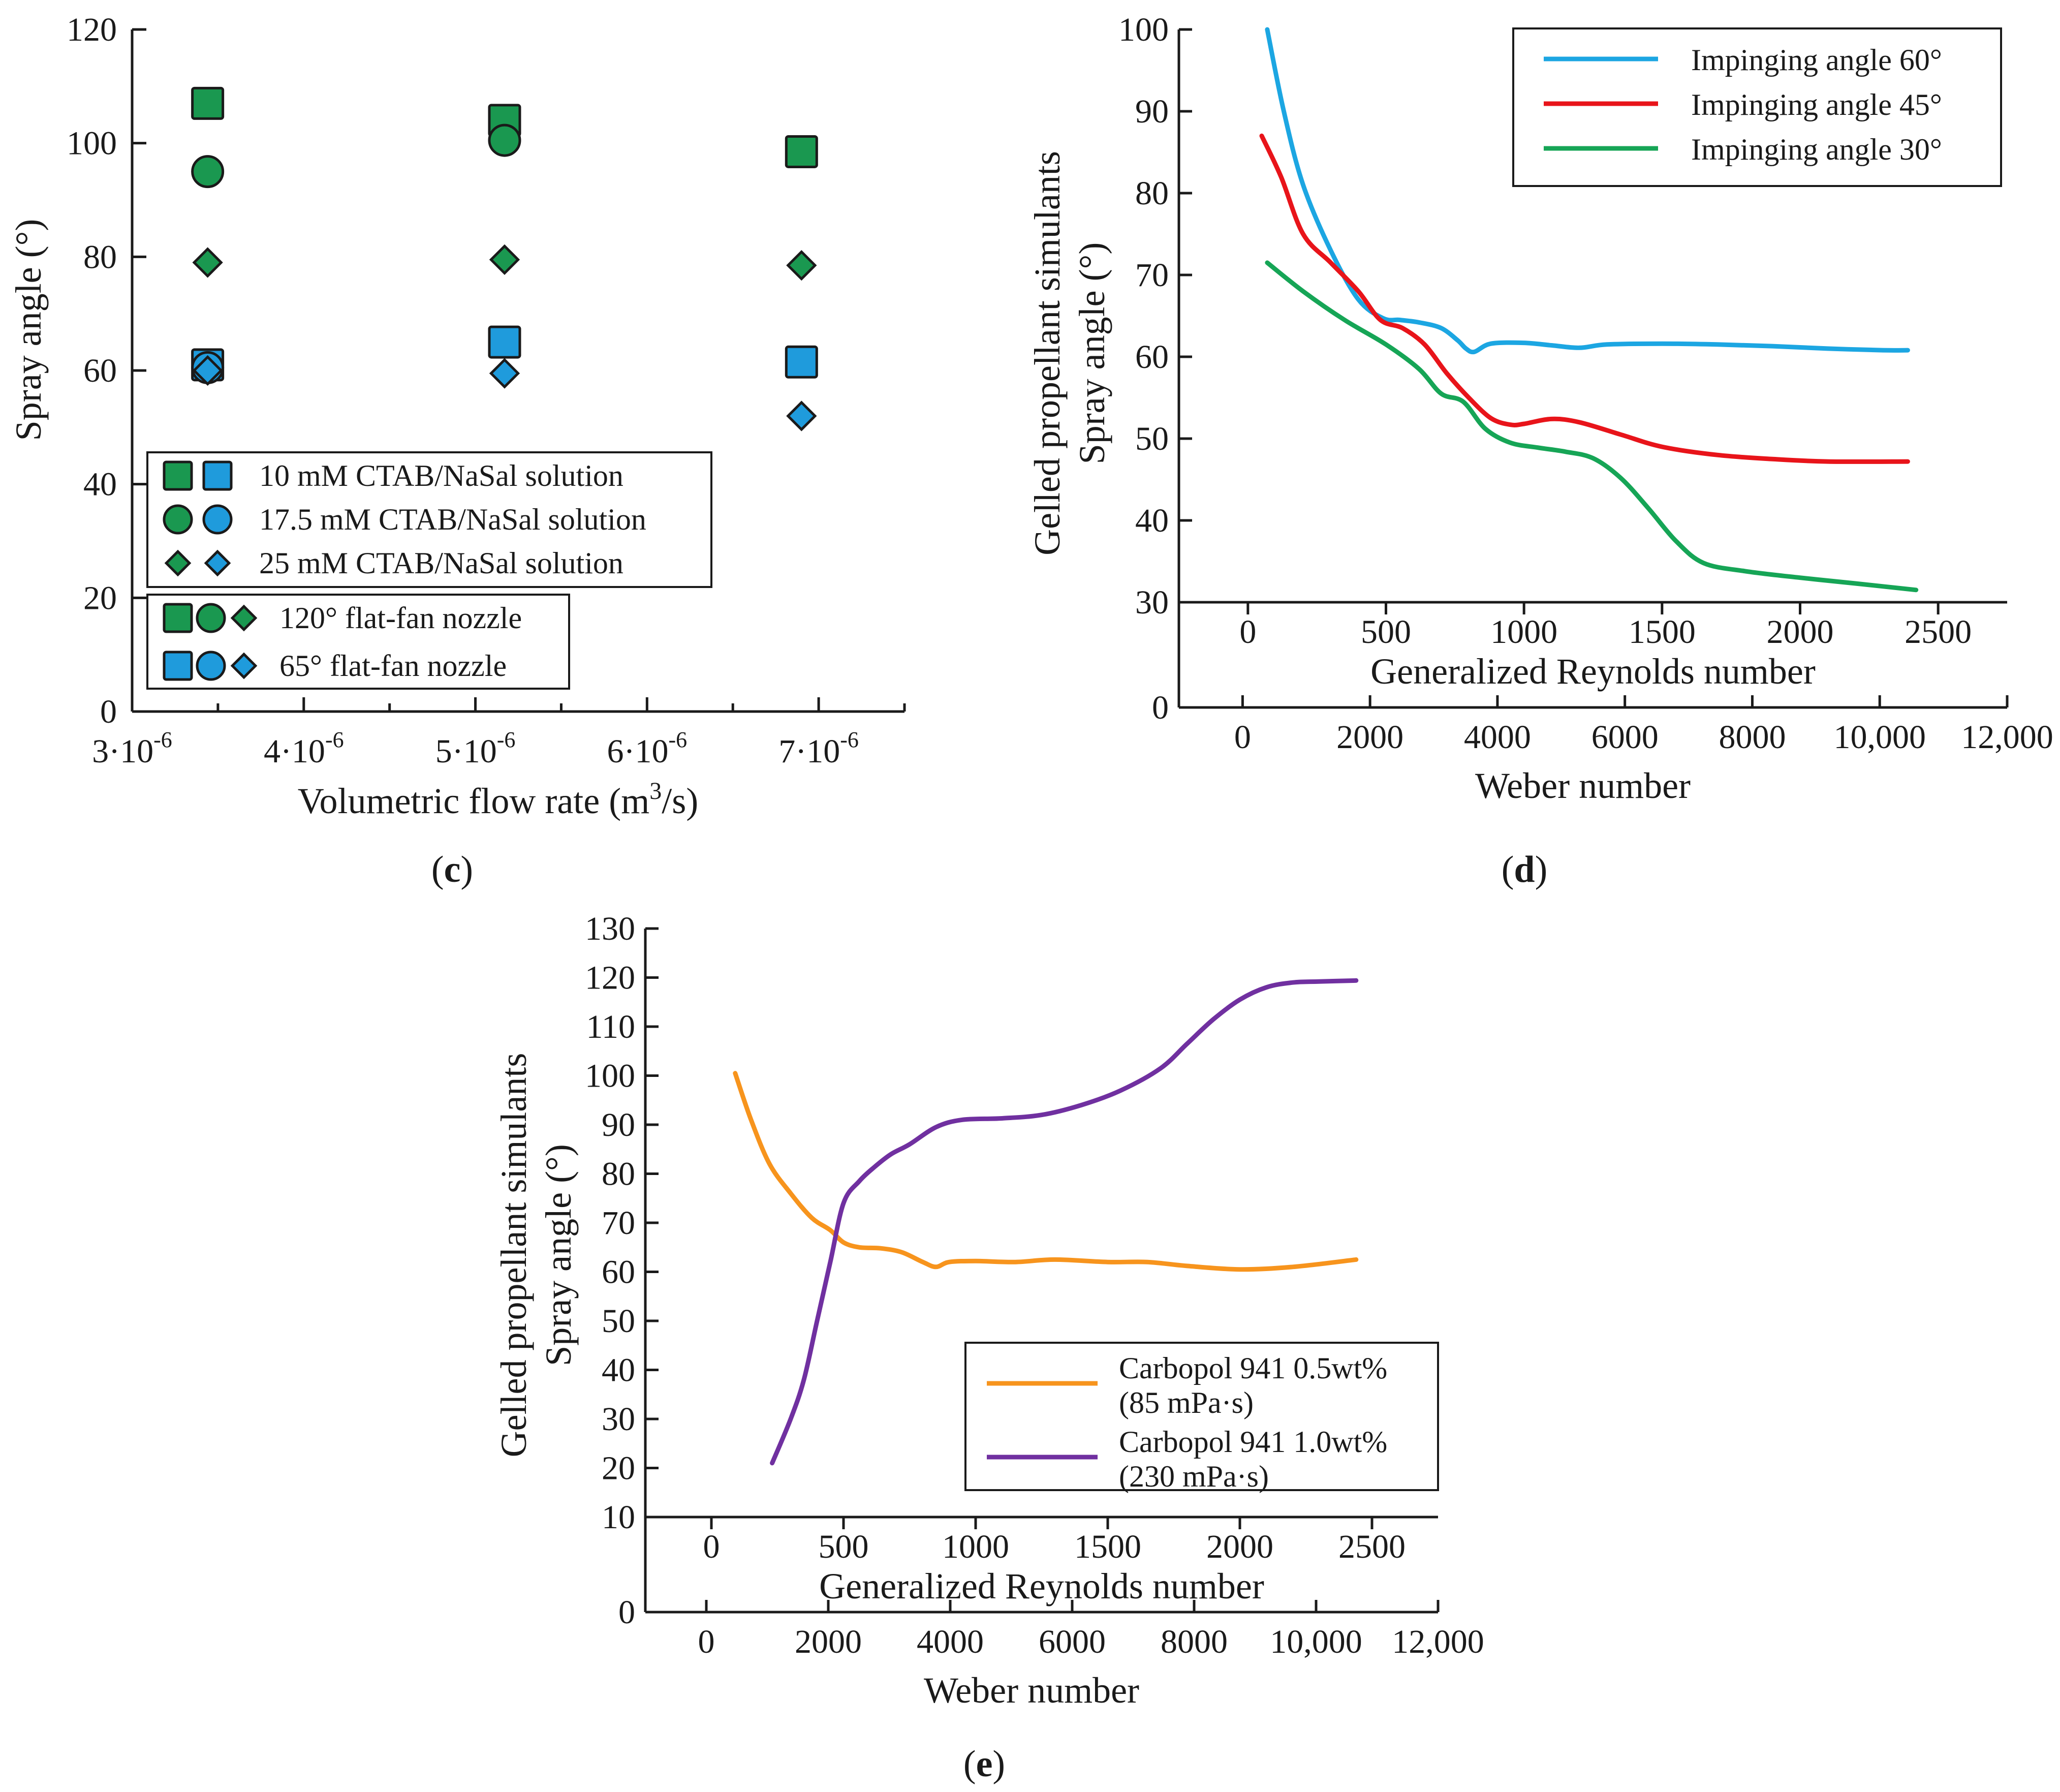 Image resolution: width=2060 pixels, height=1792 pixels. Describe the element at coordinates (304, 748) in the screenshot. I see `x-tick-label: 4·10⁻⁶` at that location.